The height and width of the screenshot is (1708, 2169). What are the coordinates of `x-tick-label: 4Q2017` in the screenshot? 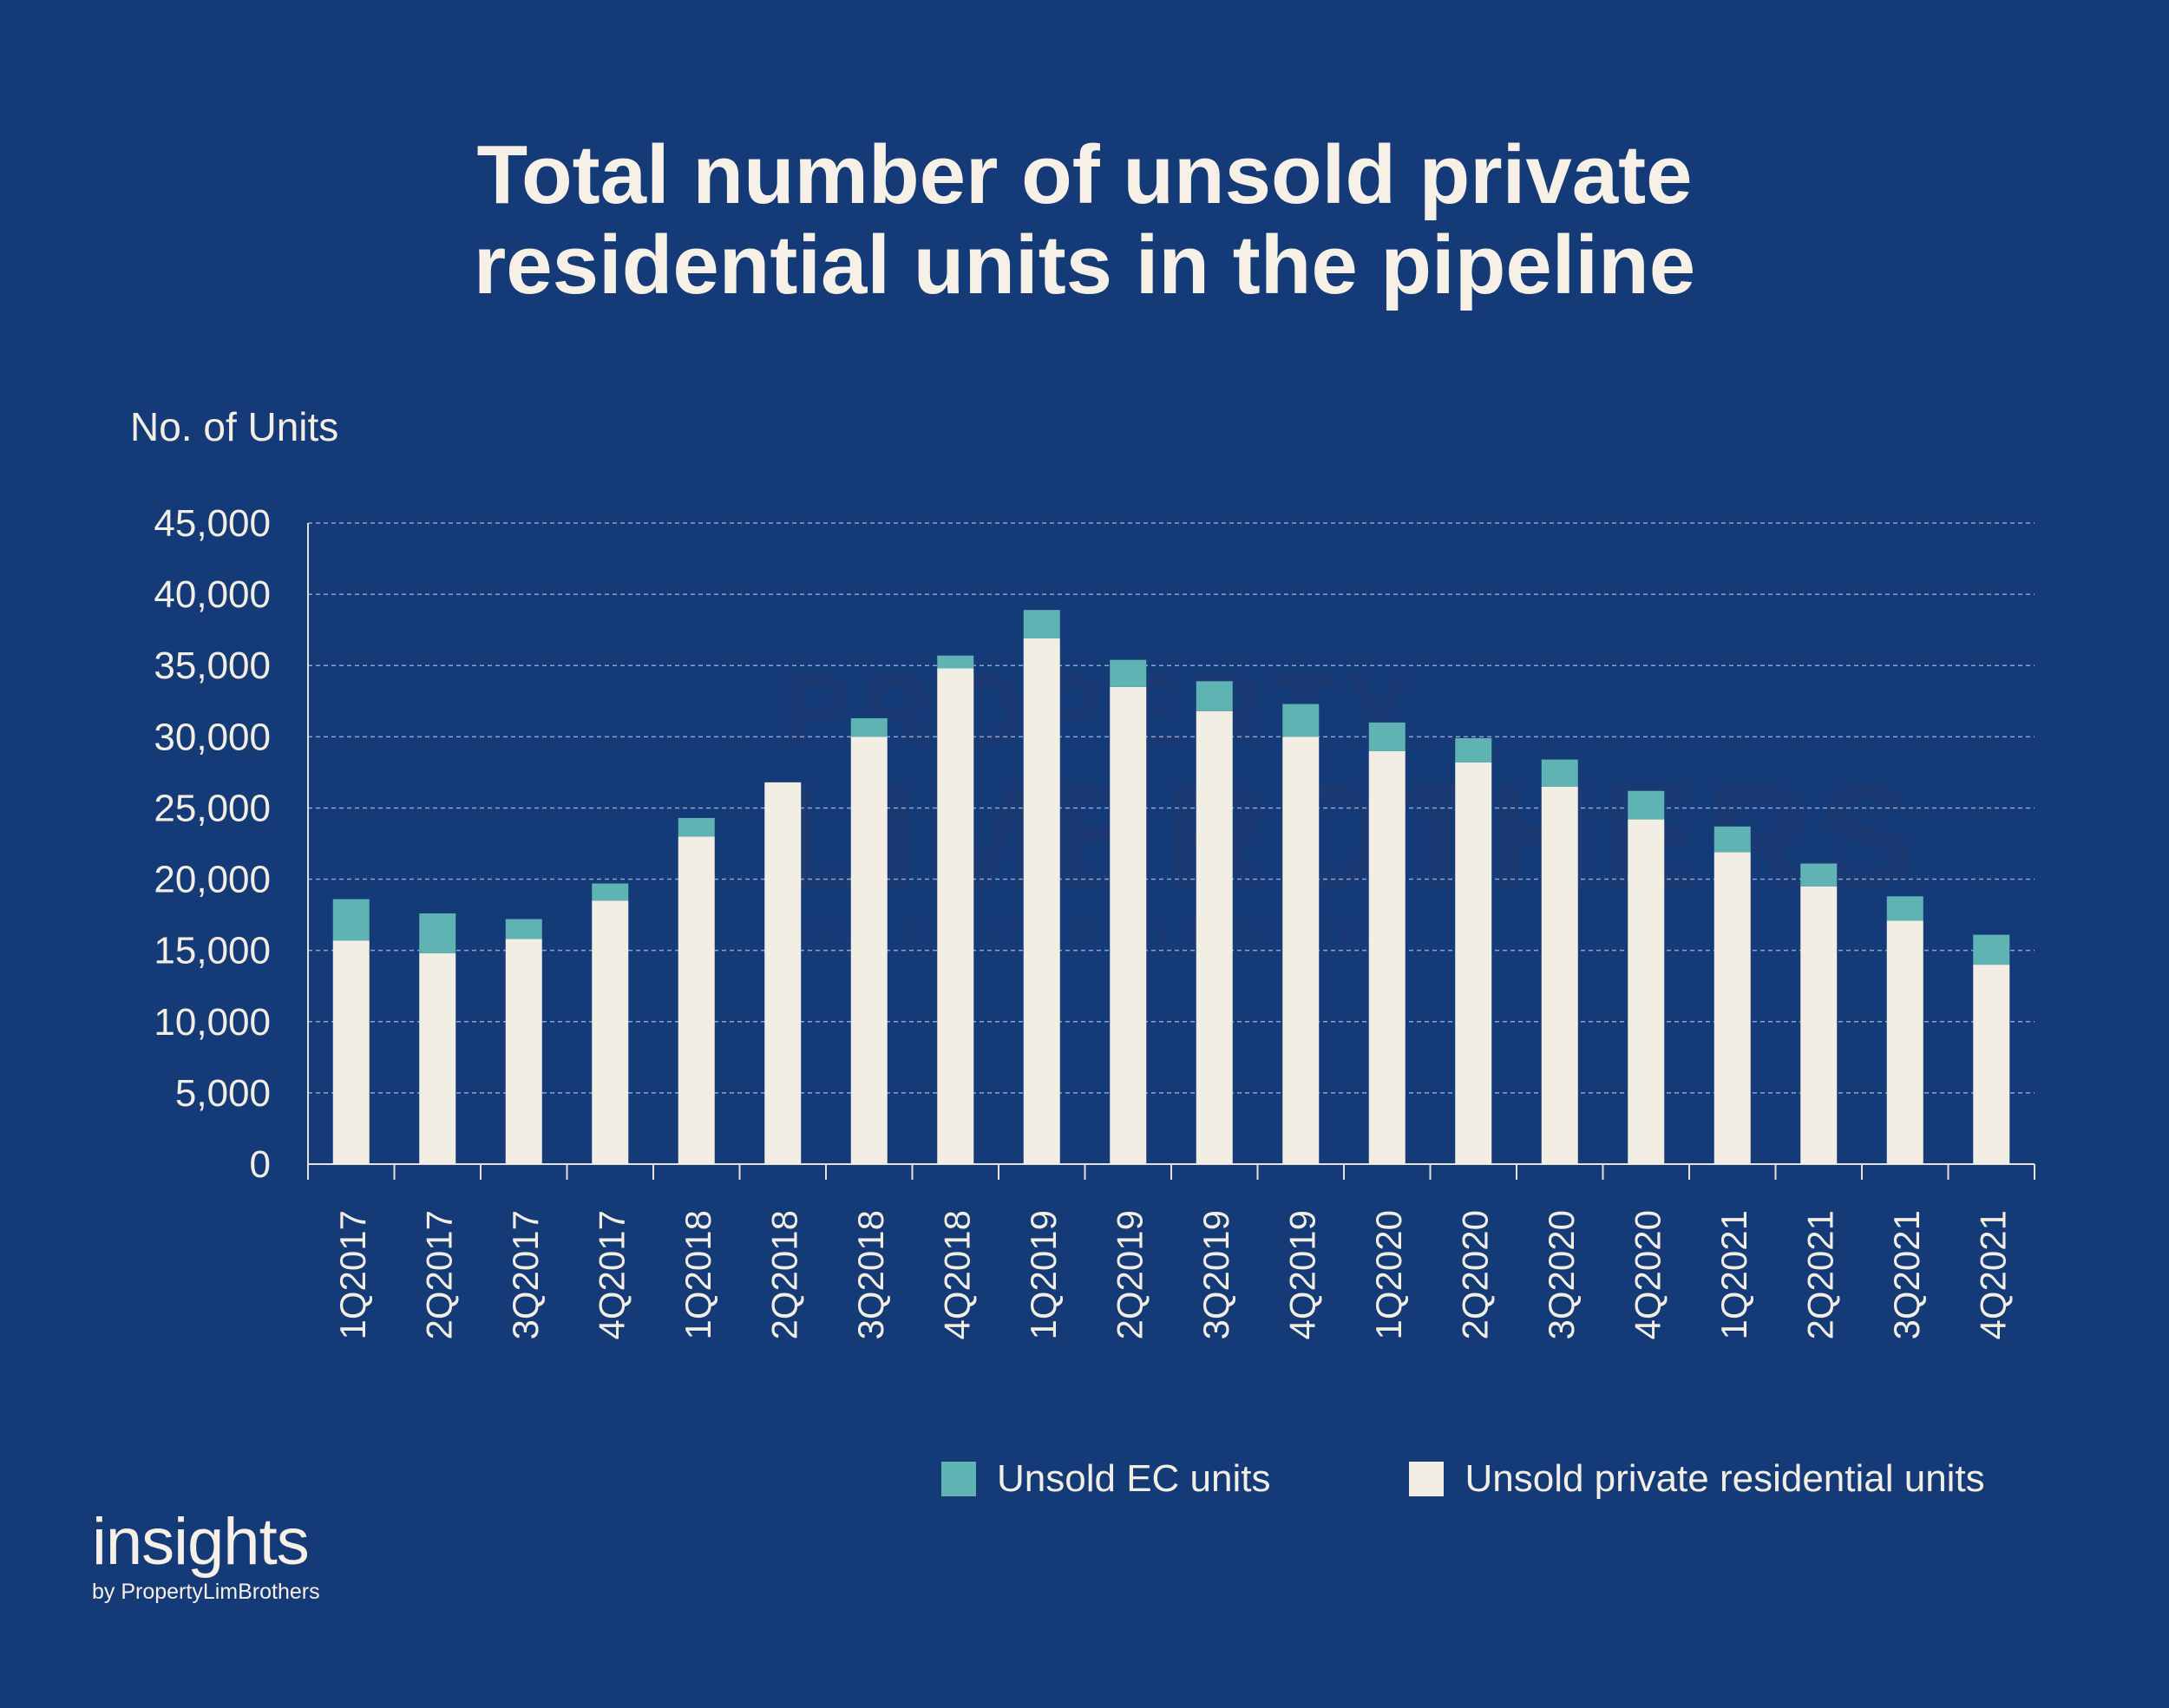 It's located at (611, 1274).